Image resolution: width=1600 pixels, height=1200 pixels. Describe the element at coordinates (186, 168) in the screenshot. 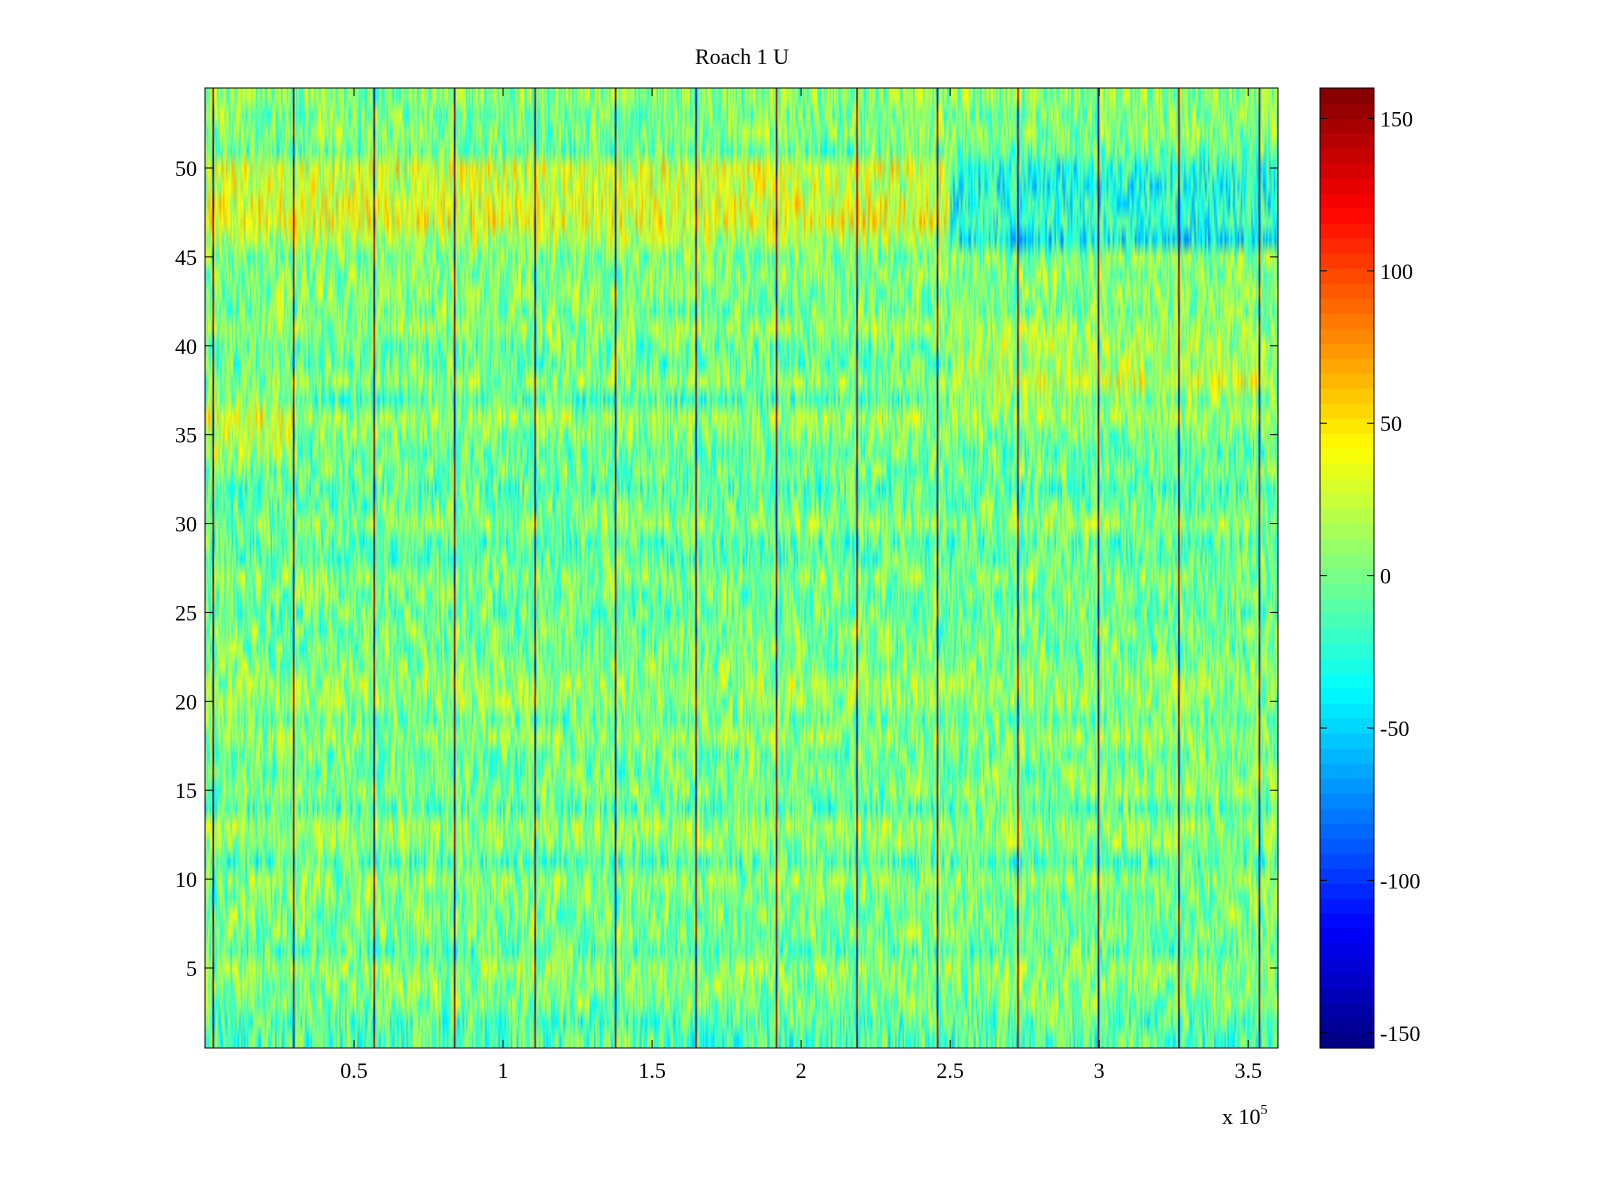

I see `y-tick-label: 50` at that location.